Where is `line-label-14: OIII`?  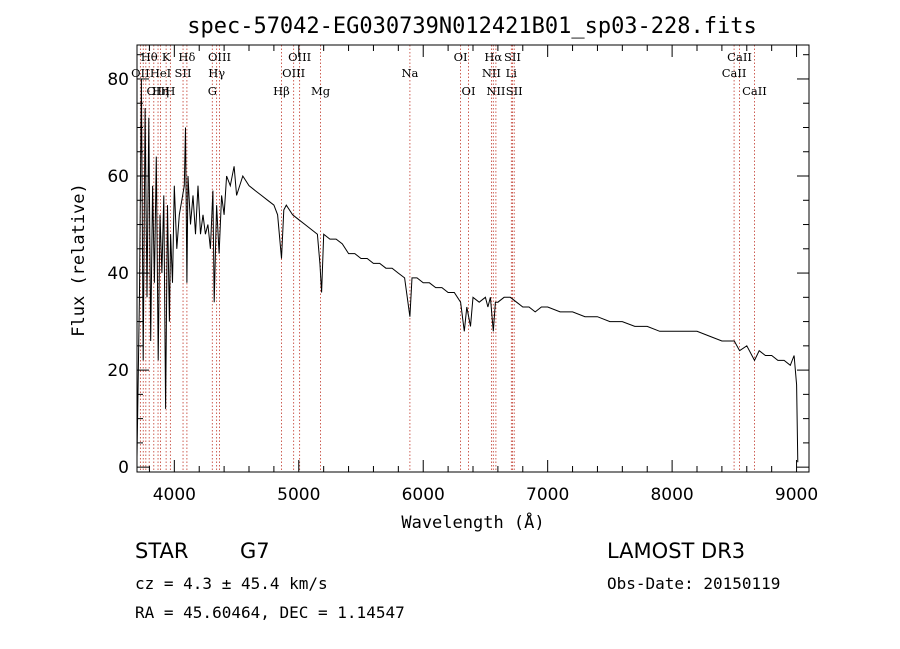
line-label-14: OIII is located at coordinates (293, 73).